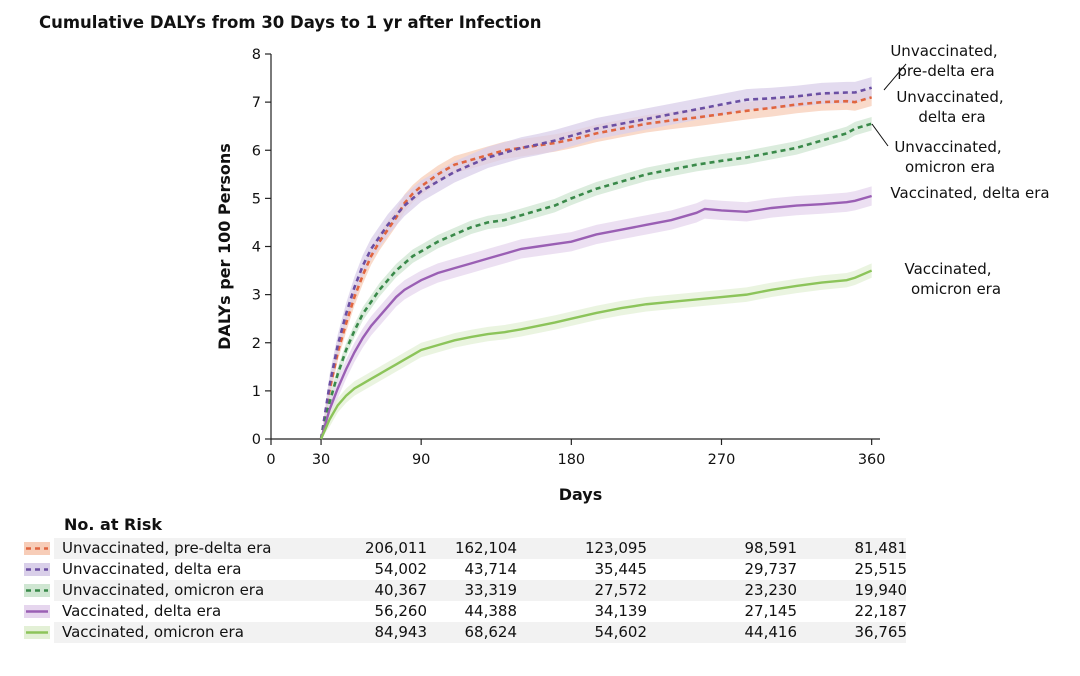 This screenshot has width=1080, height=676. Describe the element at coordinates (256, 296) in the screenshot. I see `y-tick-label: 3` at that location.